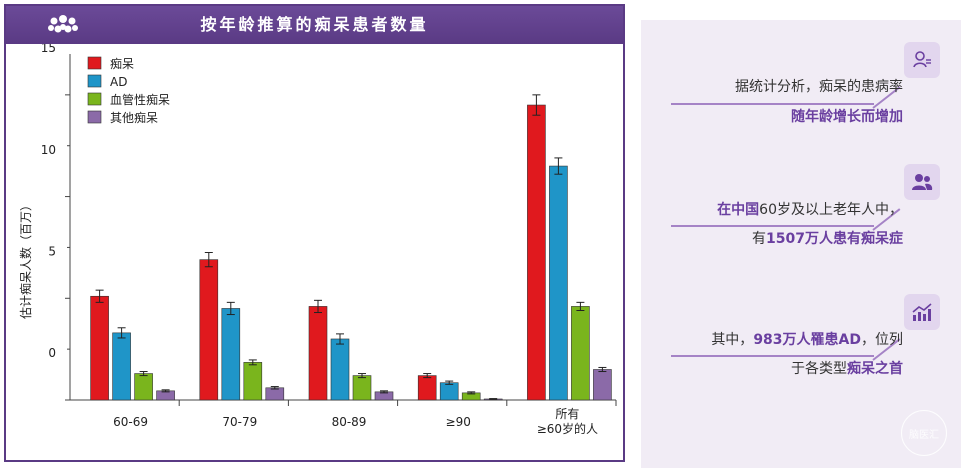 This screenshot has width=969, height=476. Describe the element at coordinates (52, 353) in the screenshot. I see `y-tick-label: 0` at that location.